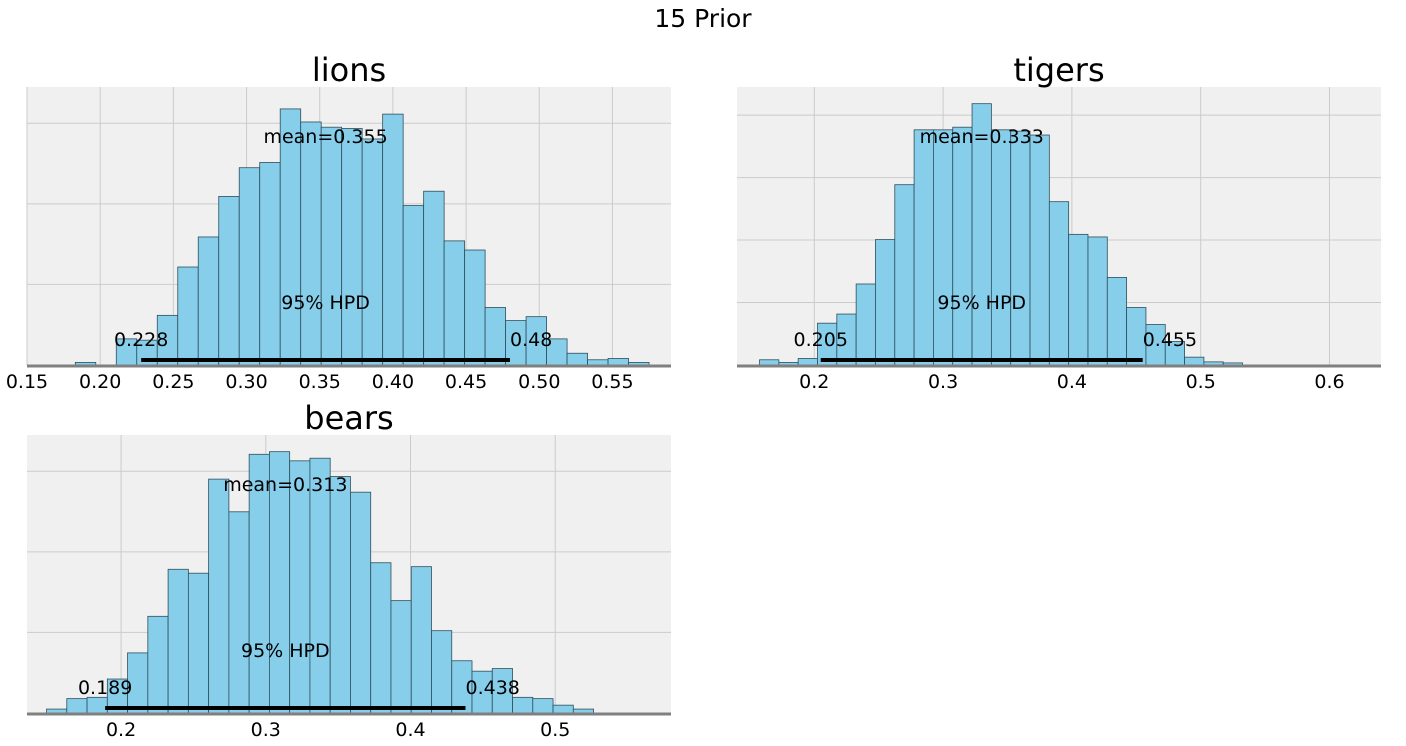 The height and width of the screenshot is (746, 1406). What do you see at coordinates (27, 382) in the screenshot?
I see `x-tick-label: 0.15` at bounding box center [27, 382].